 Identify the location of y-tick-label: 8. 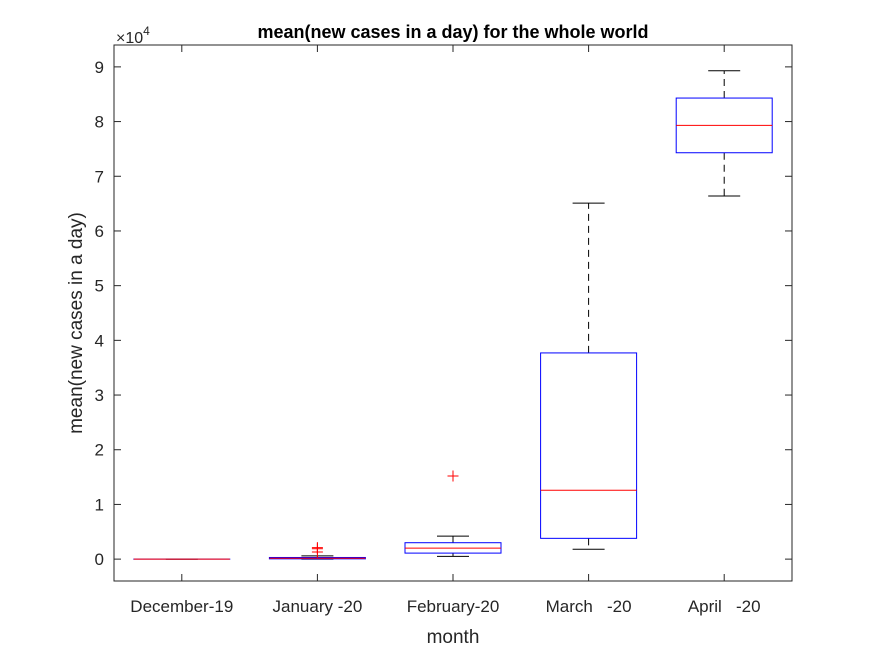
(99, 122).